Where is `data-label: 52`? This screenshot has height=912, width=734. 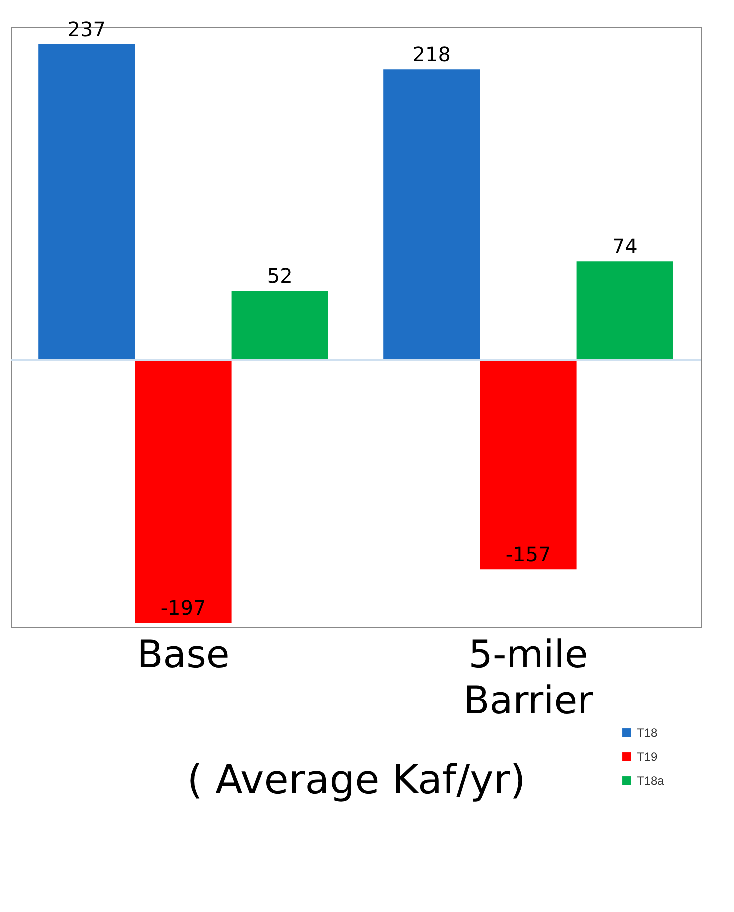 data-label: 52 is located at coordinates (280, 276).